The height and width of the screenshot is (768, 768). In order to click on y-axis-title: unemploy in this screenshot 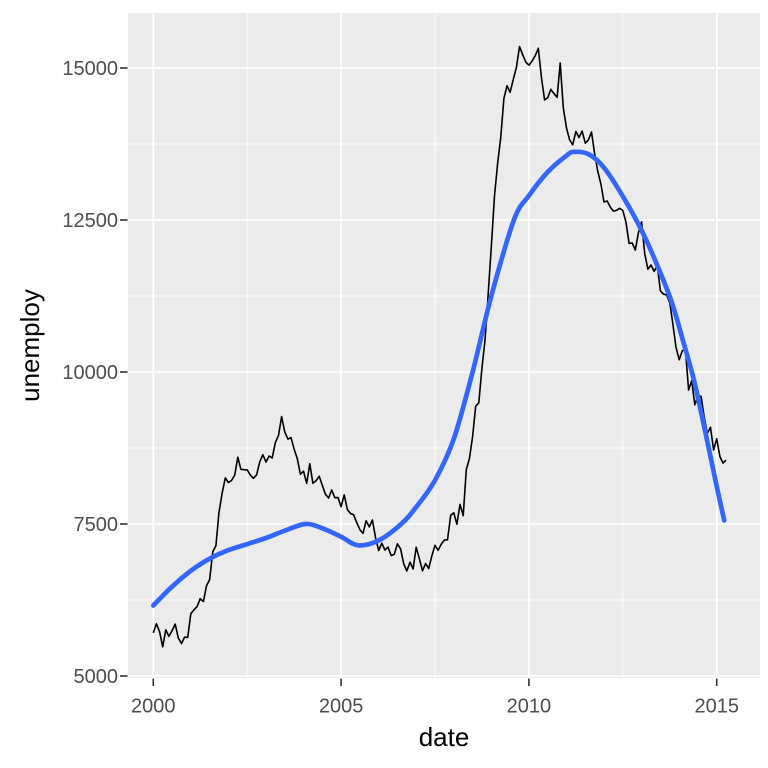, I will do `click(30, 345)`.